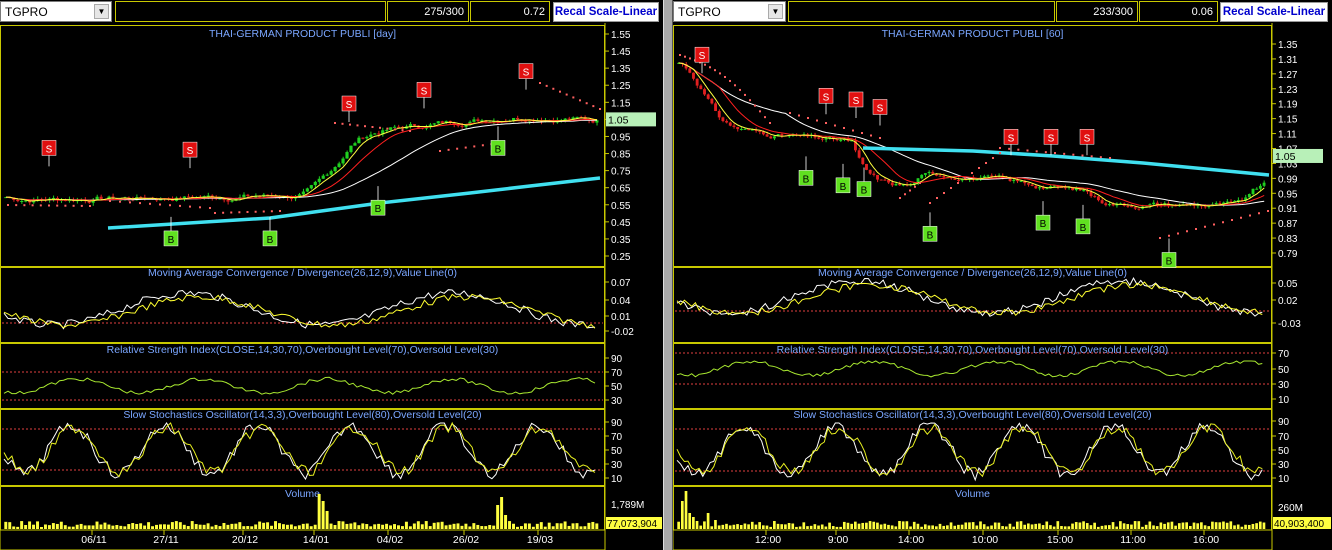 The image size is (1332, 550). What do you see at coordinates (331, 11) in the screenshot?
I see `left-toolbar: TGPRO ▼ 275/300 0.72 Recal Scale-Linear` at bounding box center [331, 11].